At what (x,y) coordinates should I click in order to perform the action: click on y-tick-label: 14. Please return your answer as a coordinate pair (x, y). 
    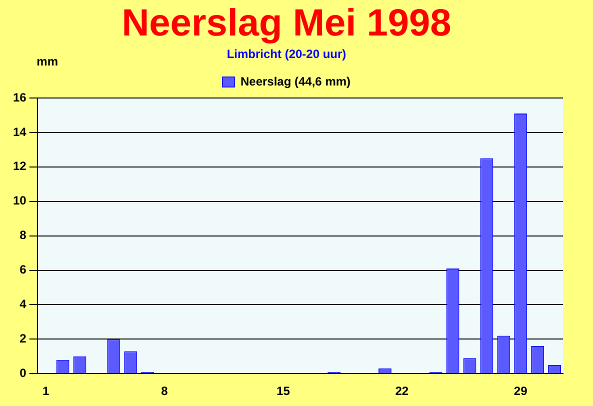
    Looking at the image, I should click on (19, 131).